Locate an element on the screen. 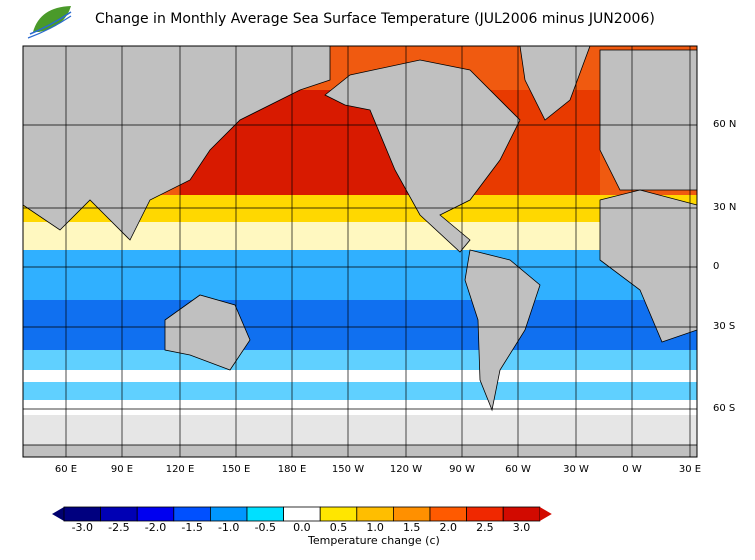 The width and height of the screenshot is (755, 560). colorbar-tick: 3.0 is located at coordinates (521, 527).